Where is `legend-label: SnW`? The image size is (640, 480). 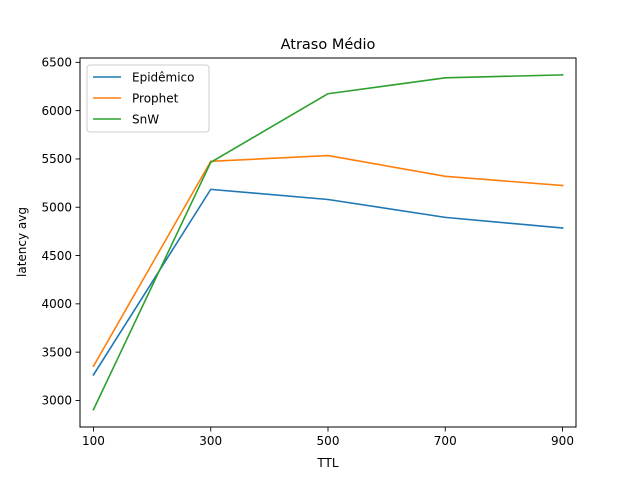 legend-label: SnW is located at coordinates (145, 119).